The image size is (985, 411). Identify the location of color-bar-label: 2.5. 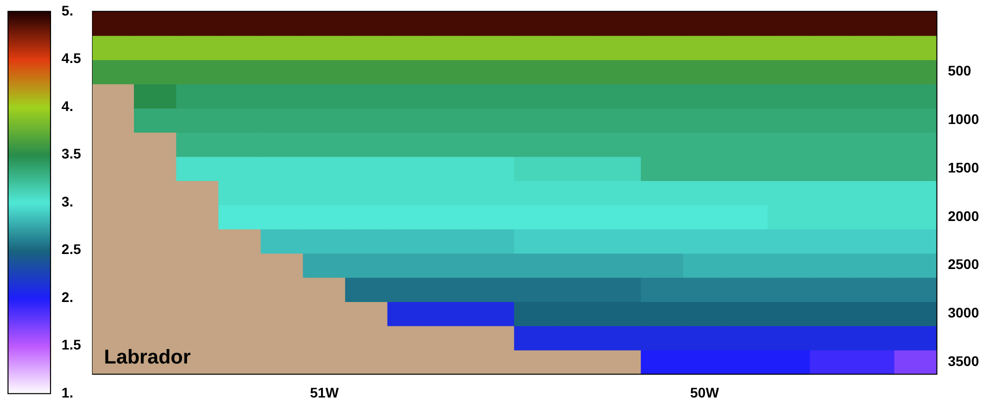
(72, 249).